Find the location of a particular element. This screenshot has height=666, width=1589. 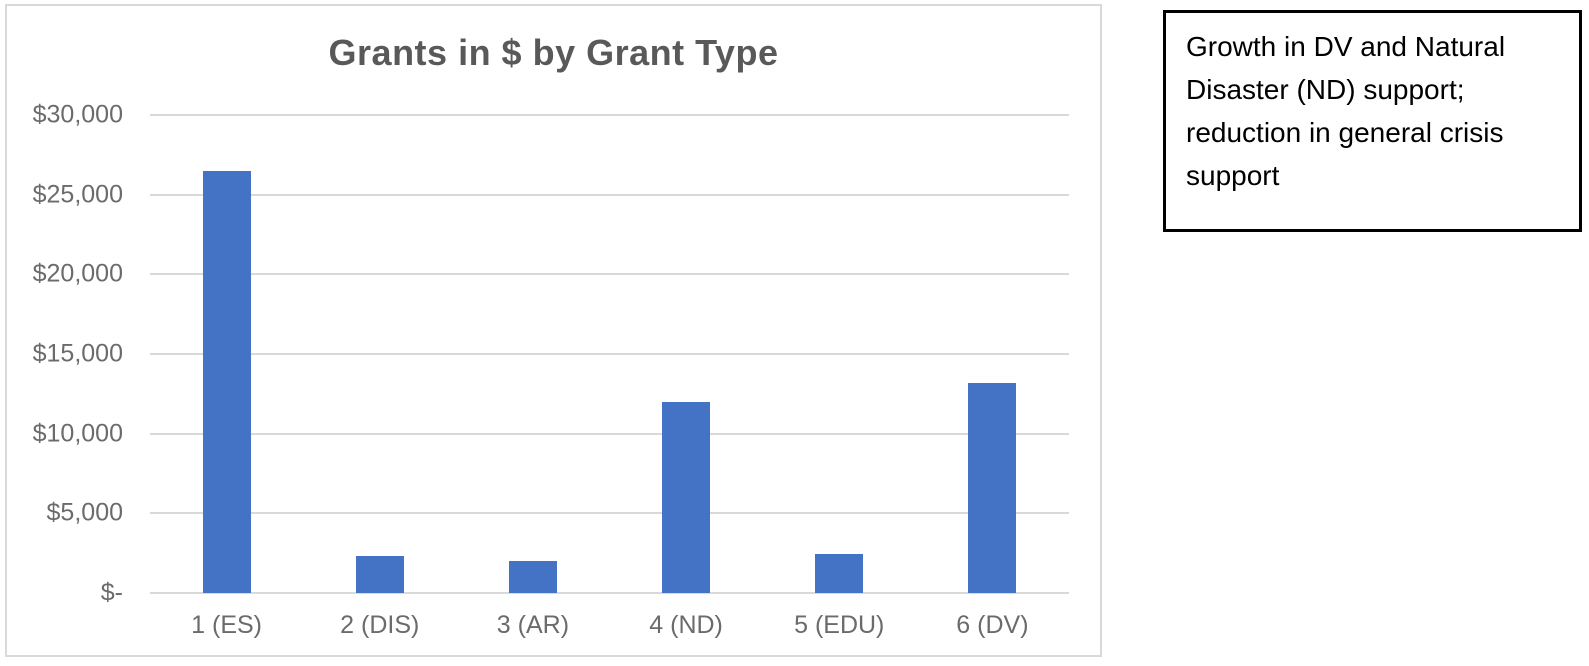

y-axis-tick-label: $15,000 is located at coordinates (77, 353).